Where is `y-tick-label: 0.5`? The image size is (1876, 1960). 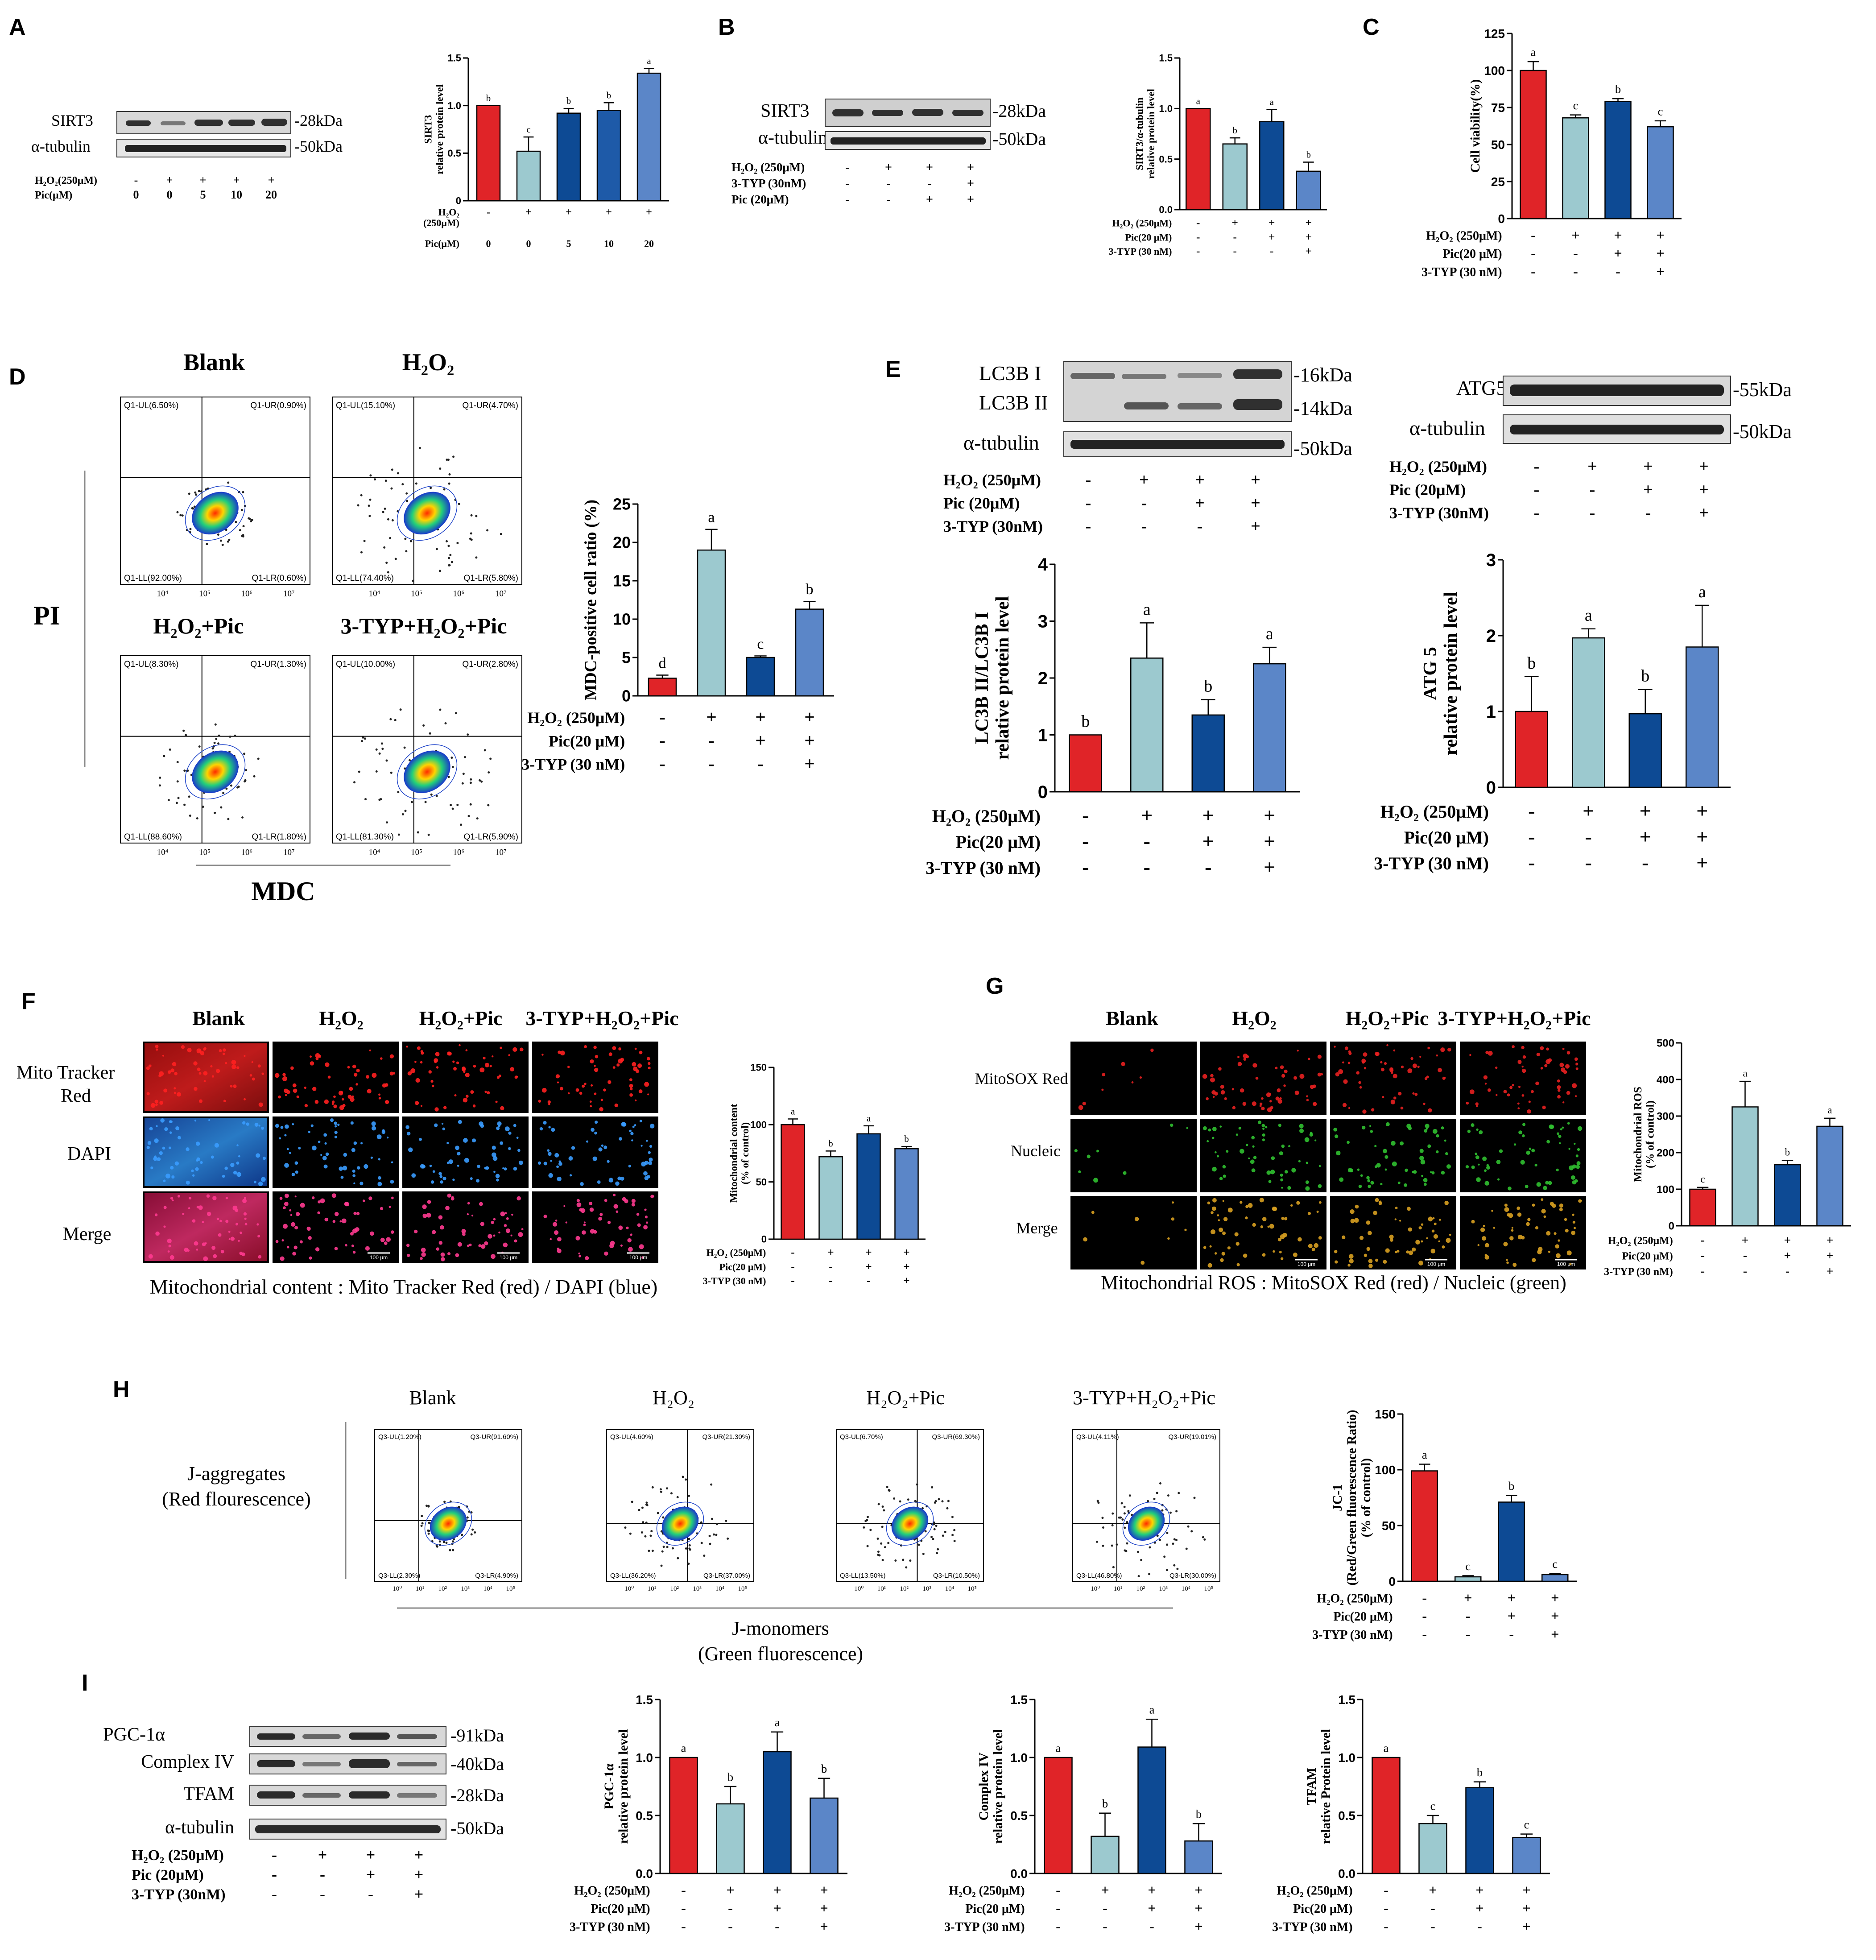 y-tick-label: 0.5 is located at coordinates (644, 1816).